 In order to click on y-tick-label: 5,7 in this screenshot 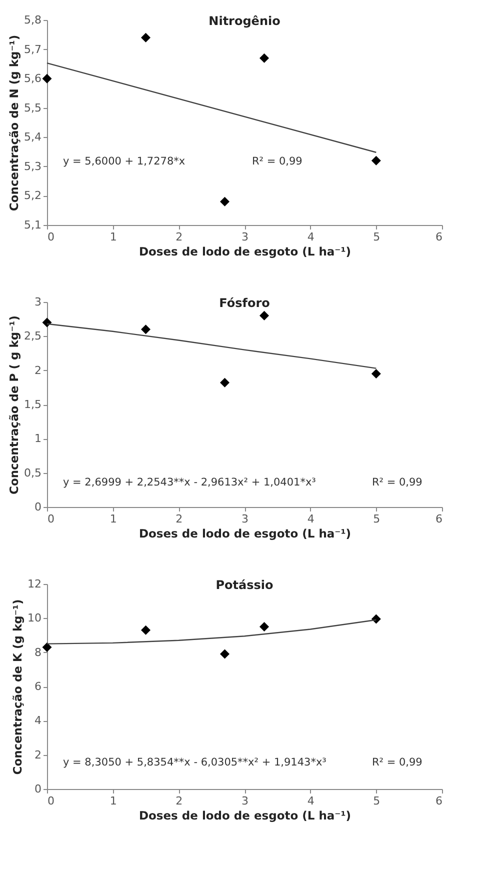, I will do `click(33, 49)`.